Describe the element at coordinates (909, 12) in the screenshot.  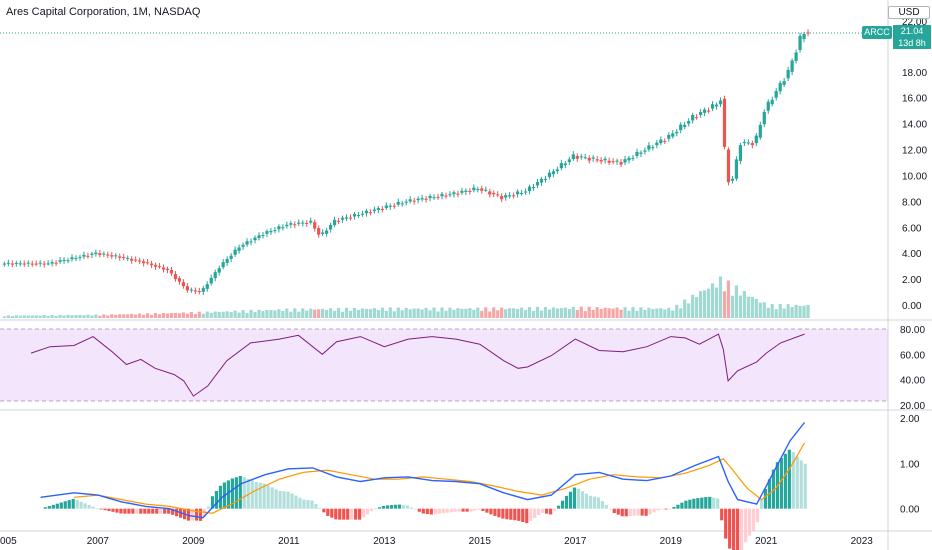
I see `currency-button: USD` at that location.